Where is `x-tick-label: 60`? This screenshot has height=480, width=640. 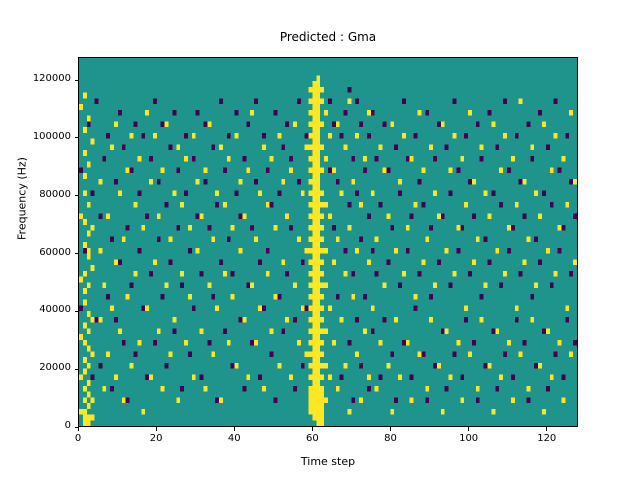 x-tick-label: 60 is located at coordinates (312, 438).